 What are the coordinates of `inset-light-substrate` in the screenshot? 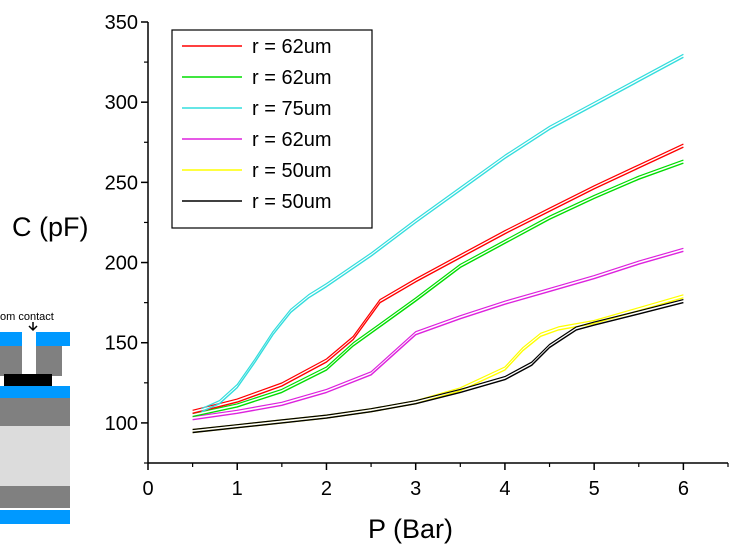 It's located at (35, 456).